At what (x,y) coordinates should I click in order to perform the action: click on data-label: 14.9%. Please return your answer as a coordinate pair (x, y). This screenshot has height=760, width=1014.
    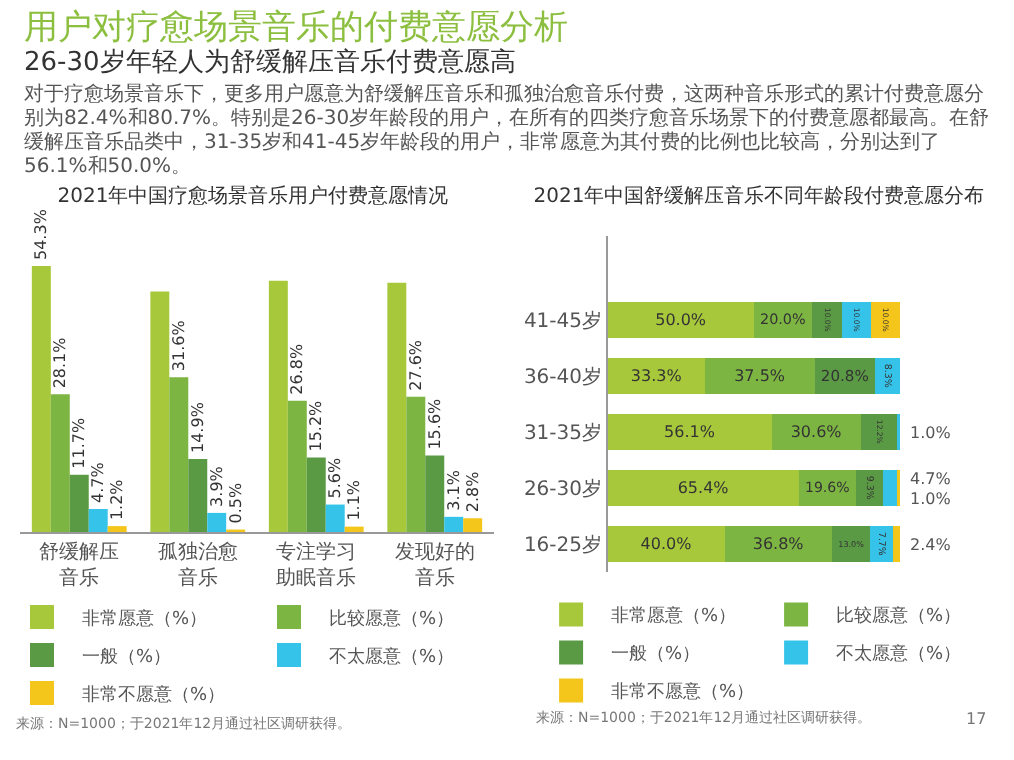
    Looking at the image, I should click on (197, 427).